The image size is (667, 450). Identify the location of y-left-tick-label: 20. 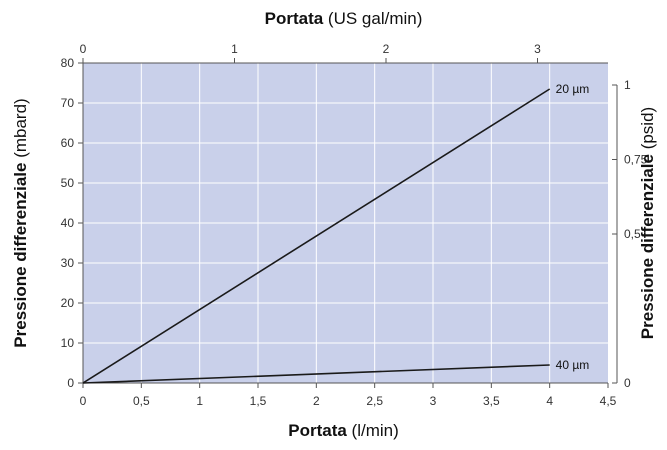
(68, 303).